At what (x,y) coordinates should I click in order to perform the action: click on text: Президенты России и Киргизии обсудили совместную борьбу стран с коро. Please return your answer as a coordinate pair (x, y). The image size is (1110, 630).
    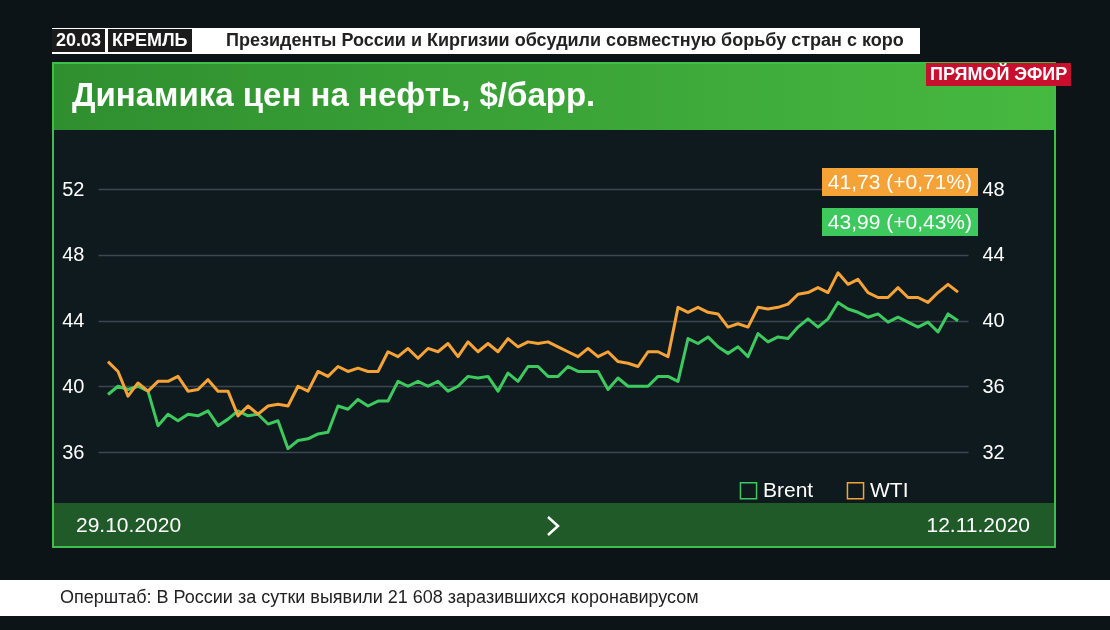
    Looking at the image, I should click on (565, 40).